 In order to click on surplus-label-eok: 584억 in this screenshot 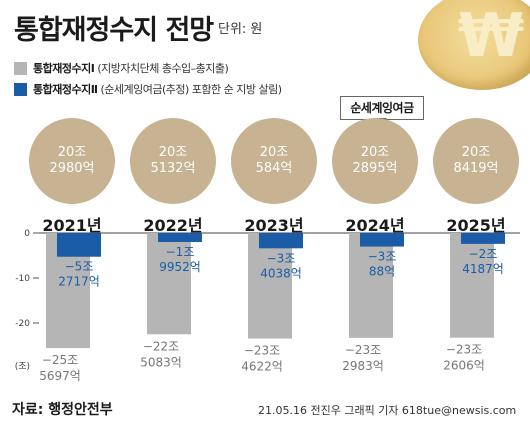, I will do `click(274, 168)`.